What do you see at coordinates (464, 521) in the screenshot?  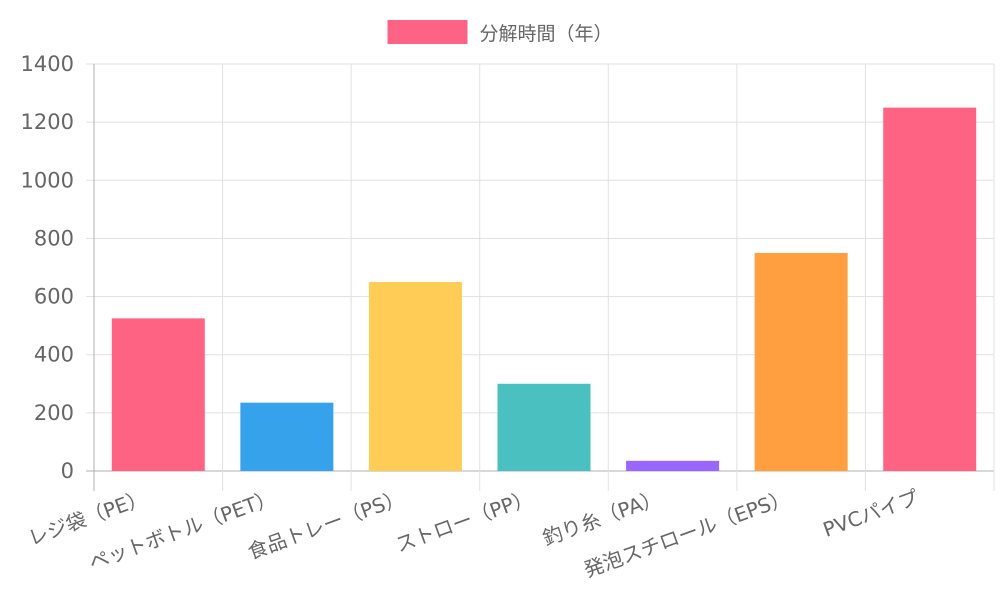 I see `x-tick-label: ストロー（PP）` at bounding box center [464, 521].